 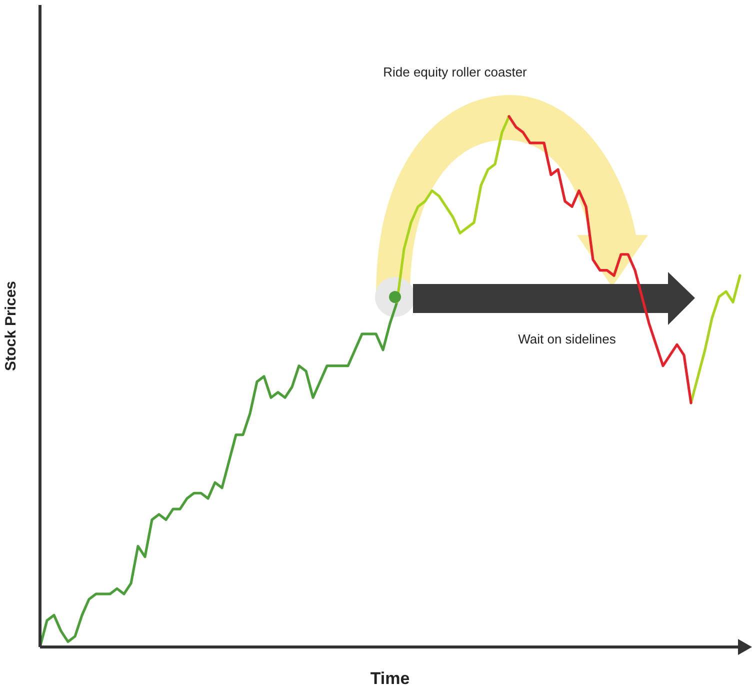 What do you see at coordinates (567, 339) in the screenshot?
I see `annotation: Wait on sidelines` at bounding box center [567, 339].